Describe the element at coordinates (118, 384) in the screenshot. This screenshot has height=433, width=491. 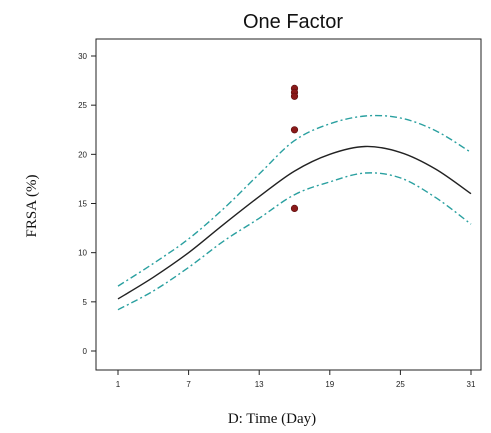
I see `x-tick-label: 1` at that location.